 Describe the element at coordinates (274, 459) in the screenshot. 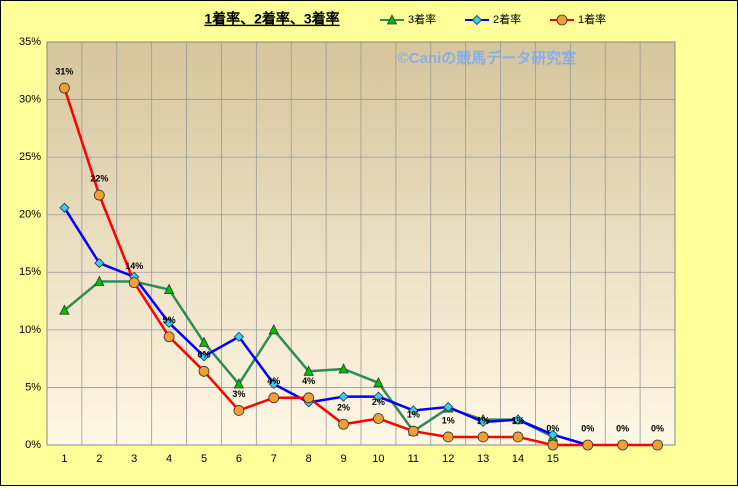

I see `x-tick-label: 7` at that location.